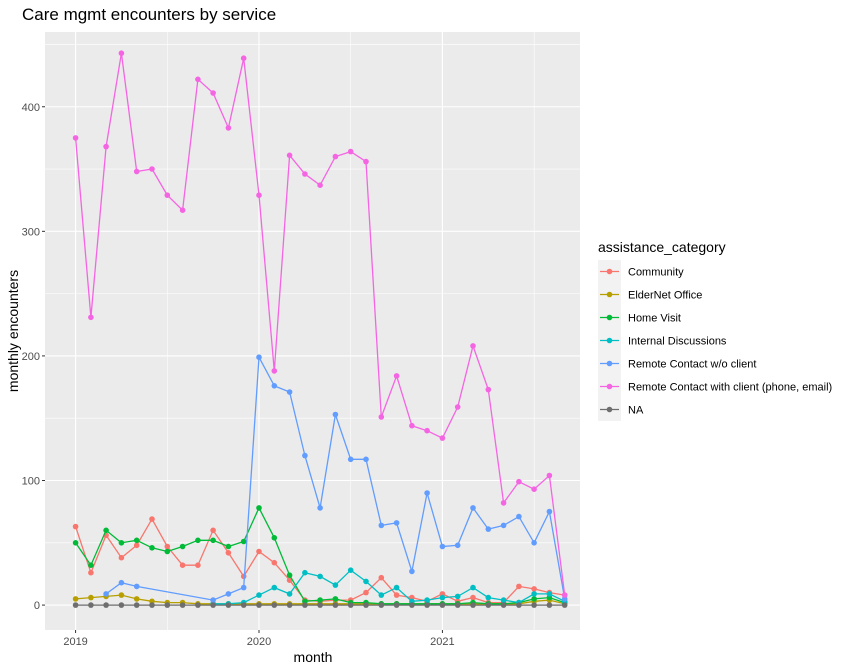 Image resolution: width=864 pixels, height=672 pixels. What do you see at coordinates (650, 294) in the screenshot?
I see `legend-item: ElderNet Office` at bounding box center [650, 294].